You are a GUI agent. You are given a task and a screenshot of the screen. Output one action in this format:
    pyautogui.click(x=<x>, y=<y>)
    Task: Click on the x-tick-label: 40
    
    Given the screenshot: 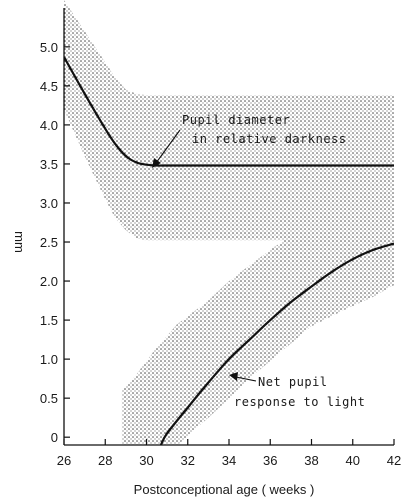 What is the action you would take?
    pyautogui.click(x=353, y=460)
    